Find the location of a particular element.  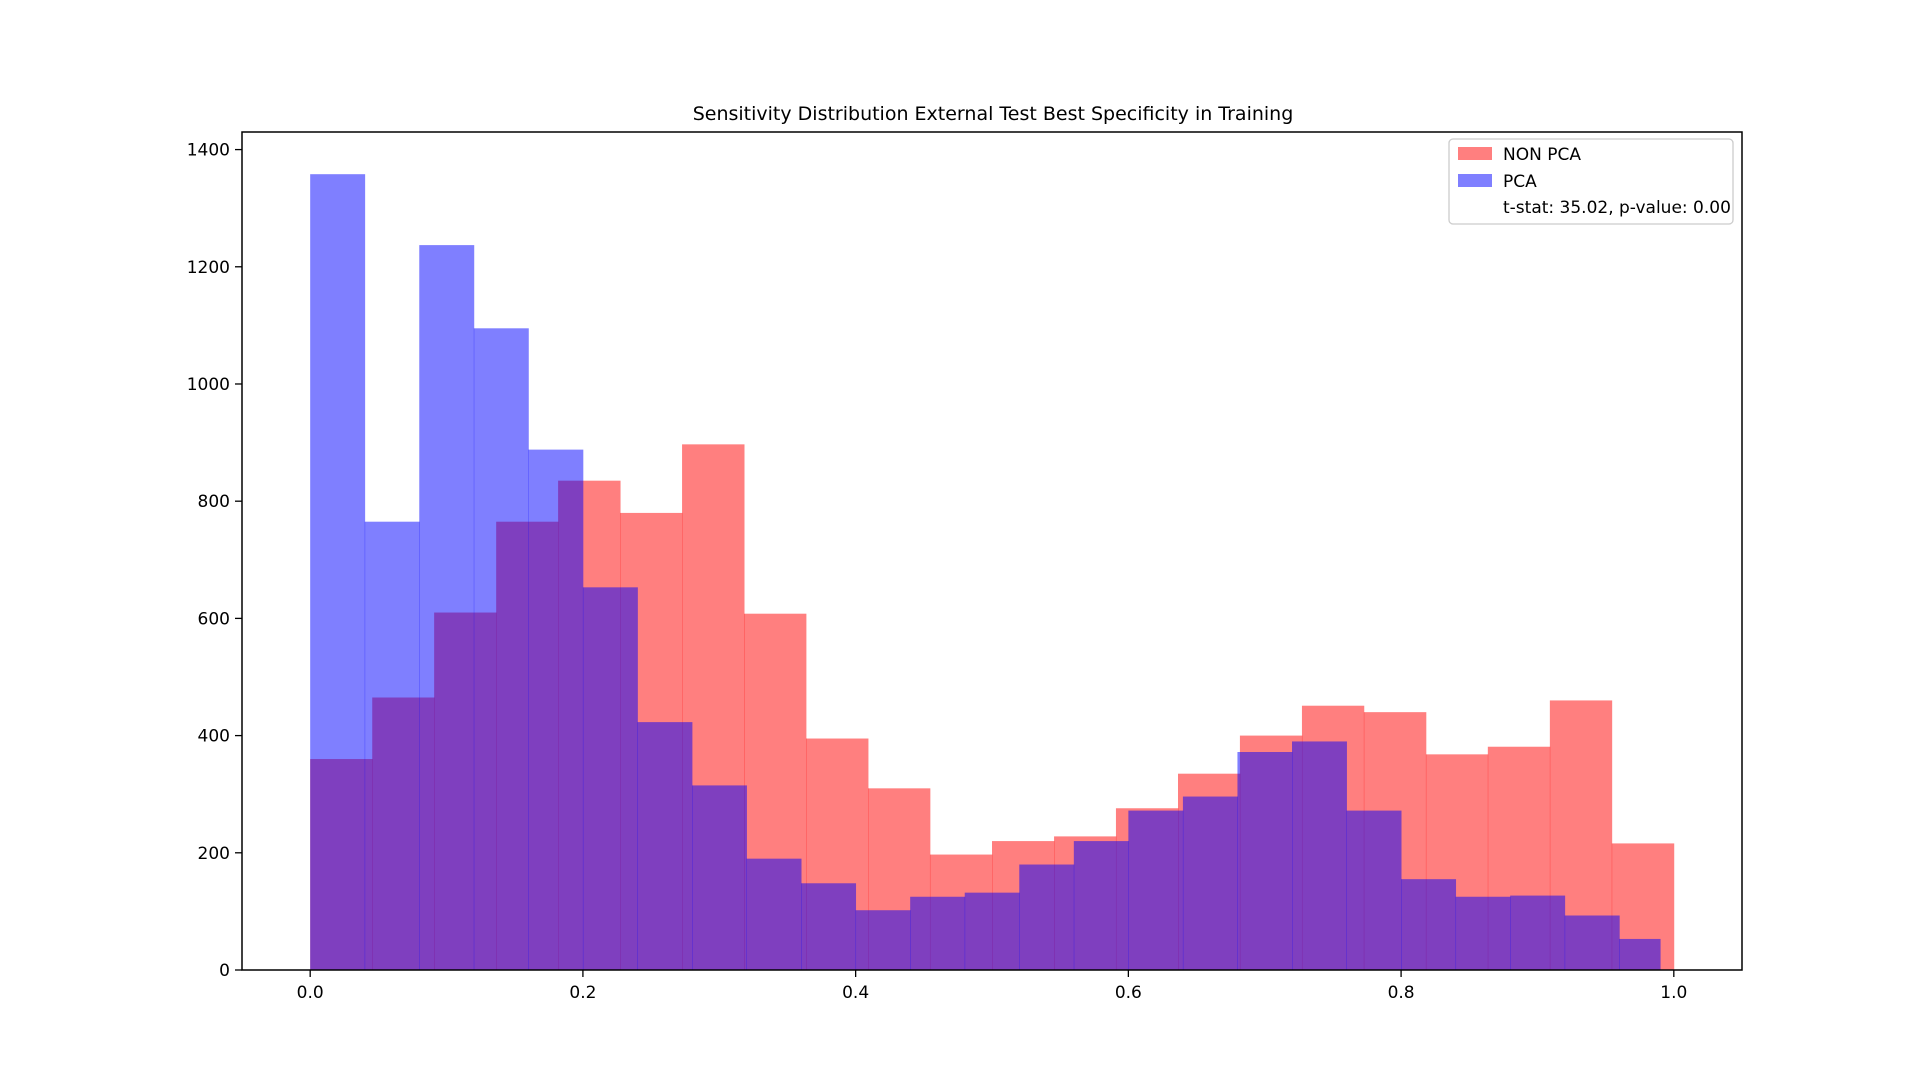

y-tick-label: 1200 is located at coordinates (208, 268).